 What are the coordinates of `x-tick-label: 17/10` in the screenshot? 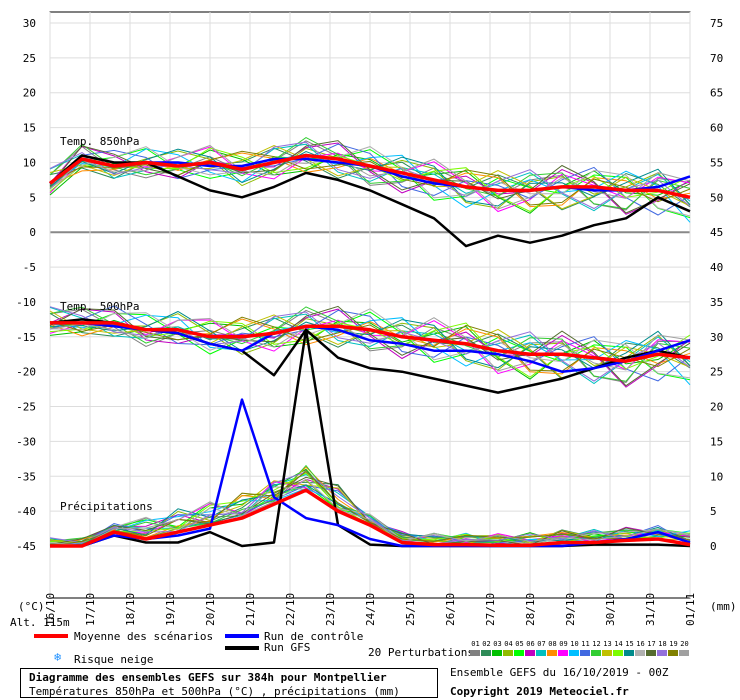 It's located at (90, 609).